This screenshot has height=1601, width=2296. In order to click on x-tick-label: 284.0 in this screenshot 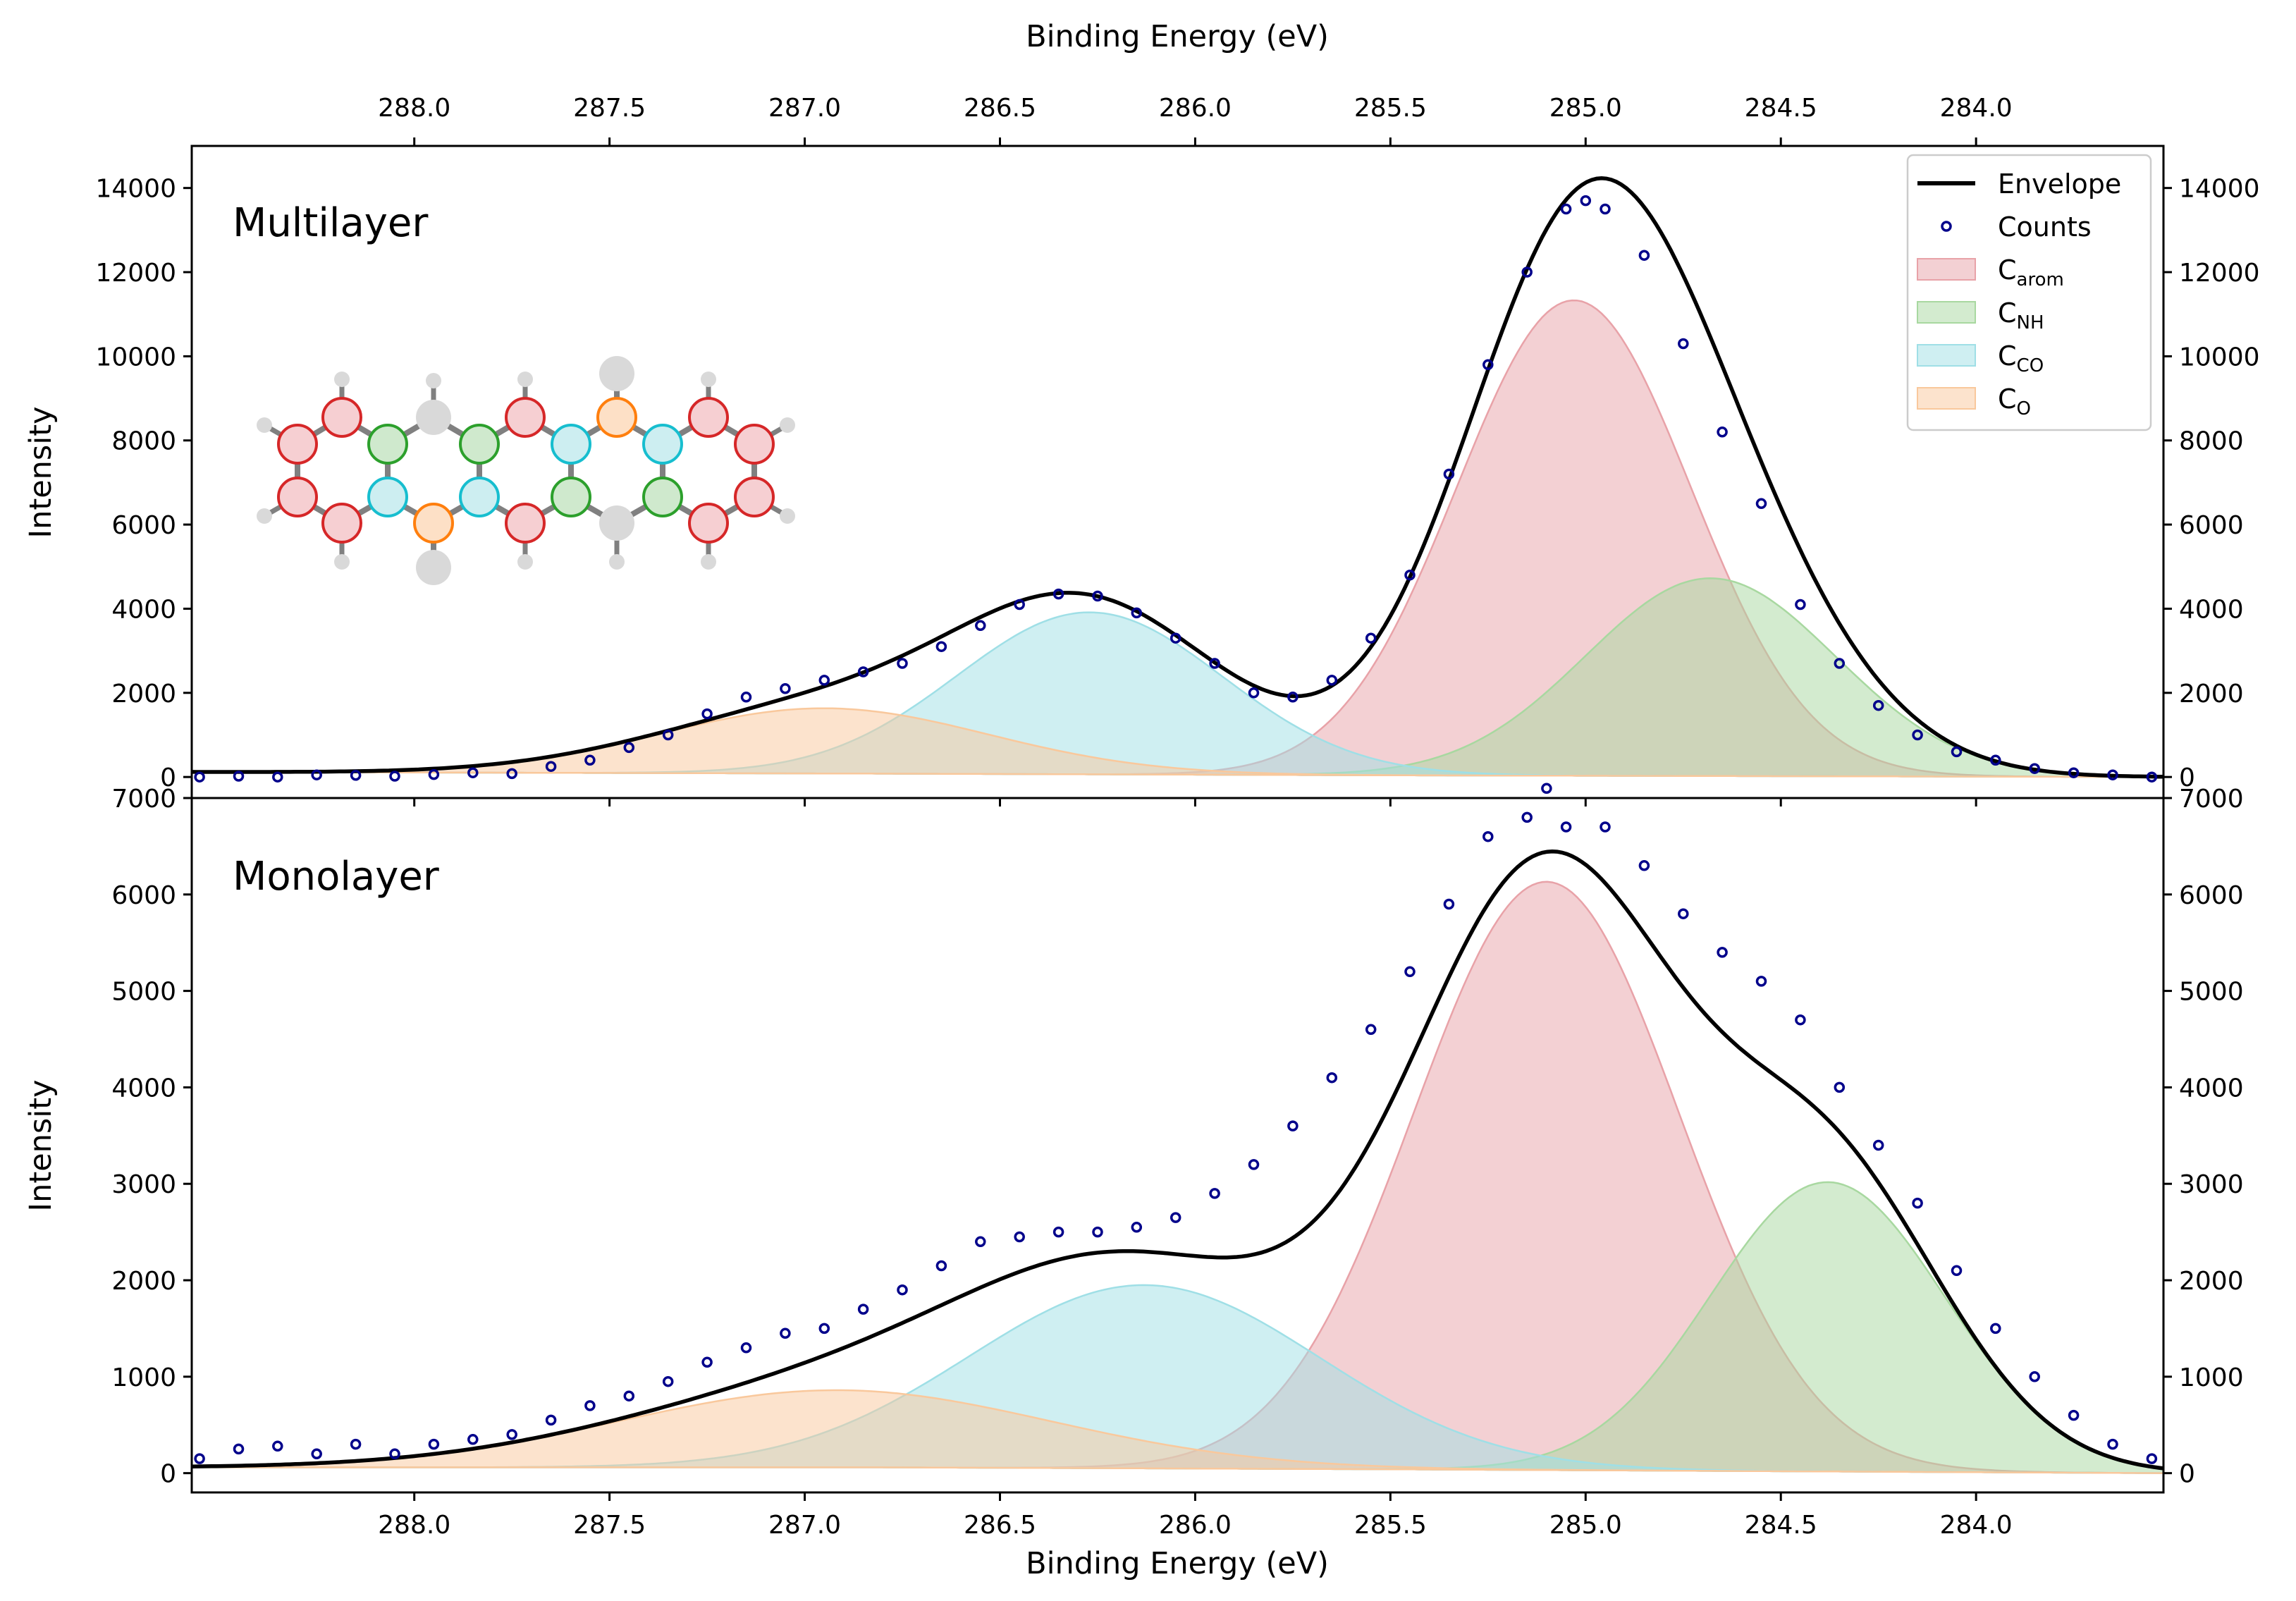, I will do `click(1976, 108)`.